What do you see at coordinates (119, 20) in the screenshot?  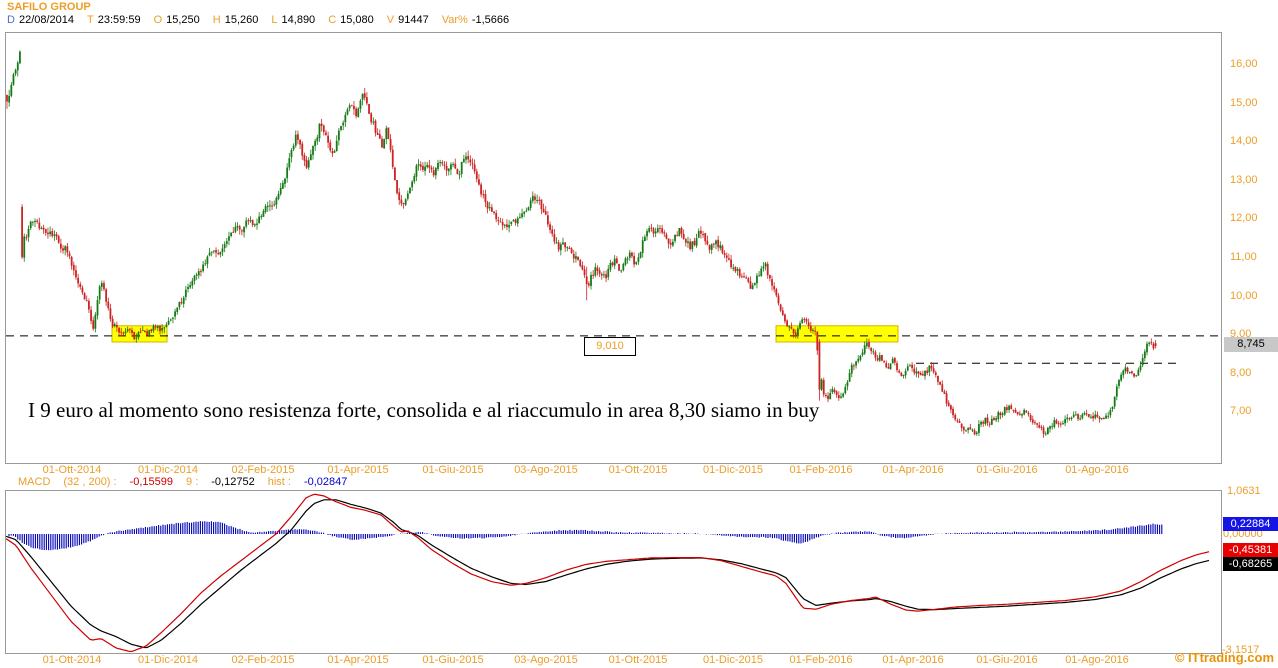 I see `ohlc-field-value: 23:59:59` at bounding box center [119, 20].